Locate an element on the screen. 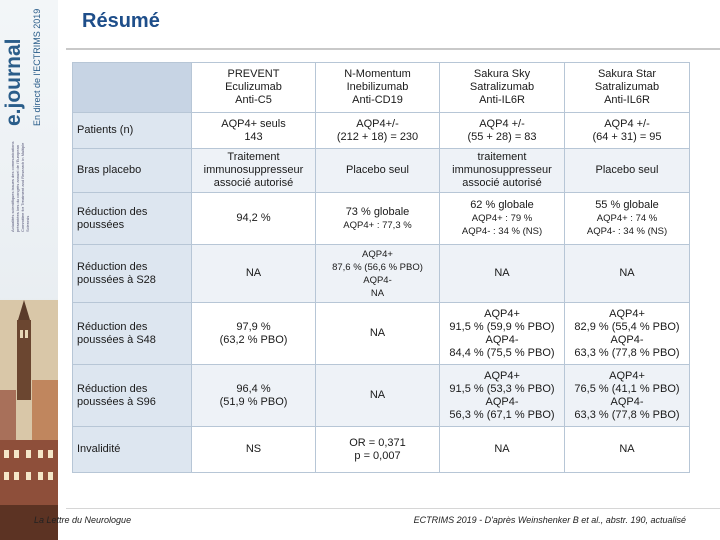 The image size is (720, 540). column-header-line: Sakura Sky is located at coordinates (502, 74).